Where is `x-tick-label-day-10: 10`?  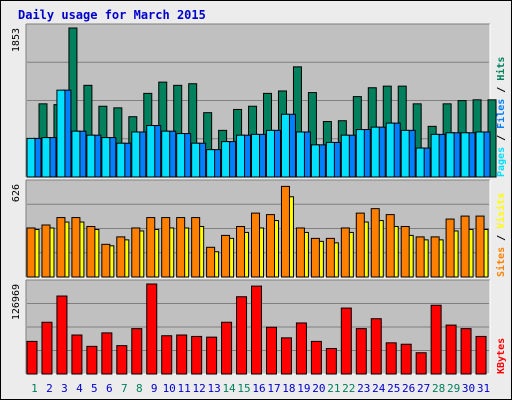
x-tick-label-day-10: 10 is located at coordinates (169, 388).